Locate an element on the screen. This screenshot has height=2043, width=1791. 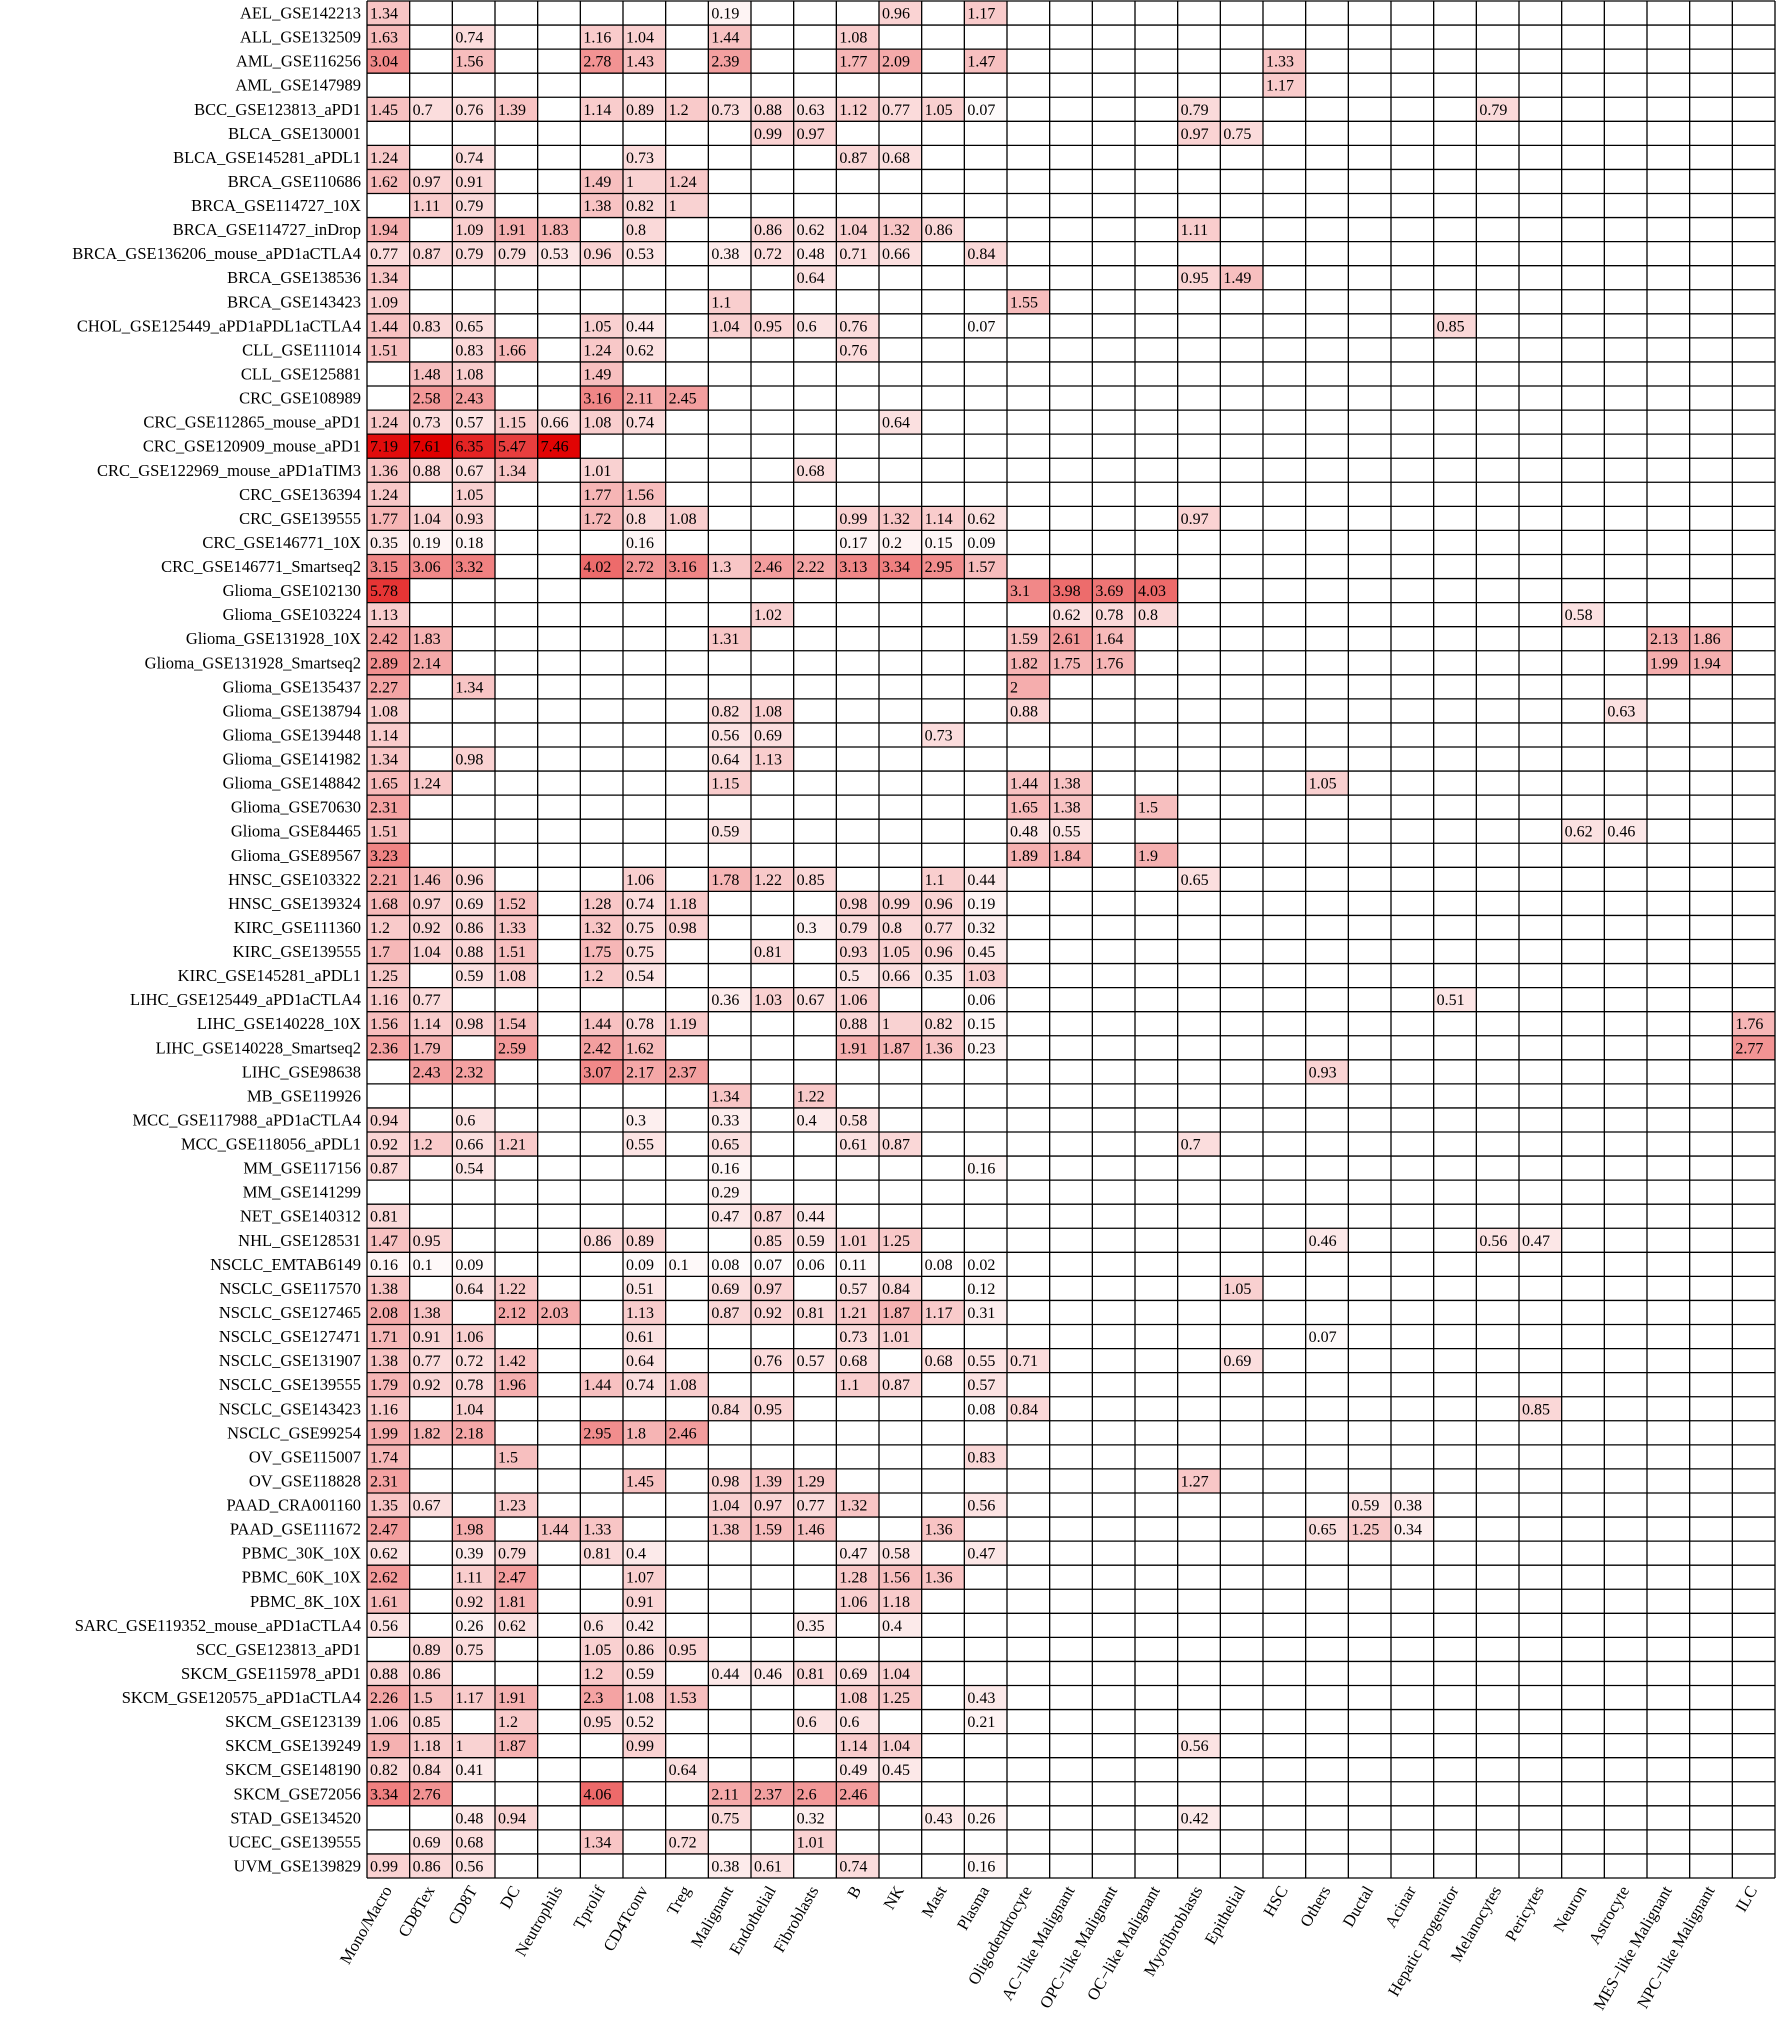
cell-value-label: 0.64 is located at coordinates (725, 760).